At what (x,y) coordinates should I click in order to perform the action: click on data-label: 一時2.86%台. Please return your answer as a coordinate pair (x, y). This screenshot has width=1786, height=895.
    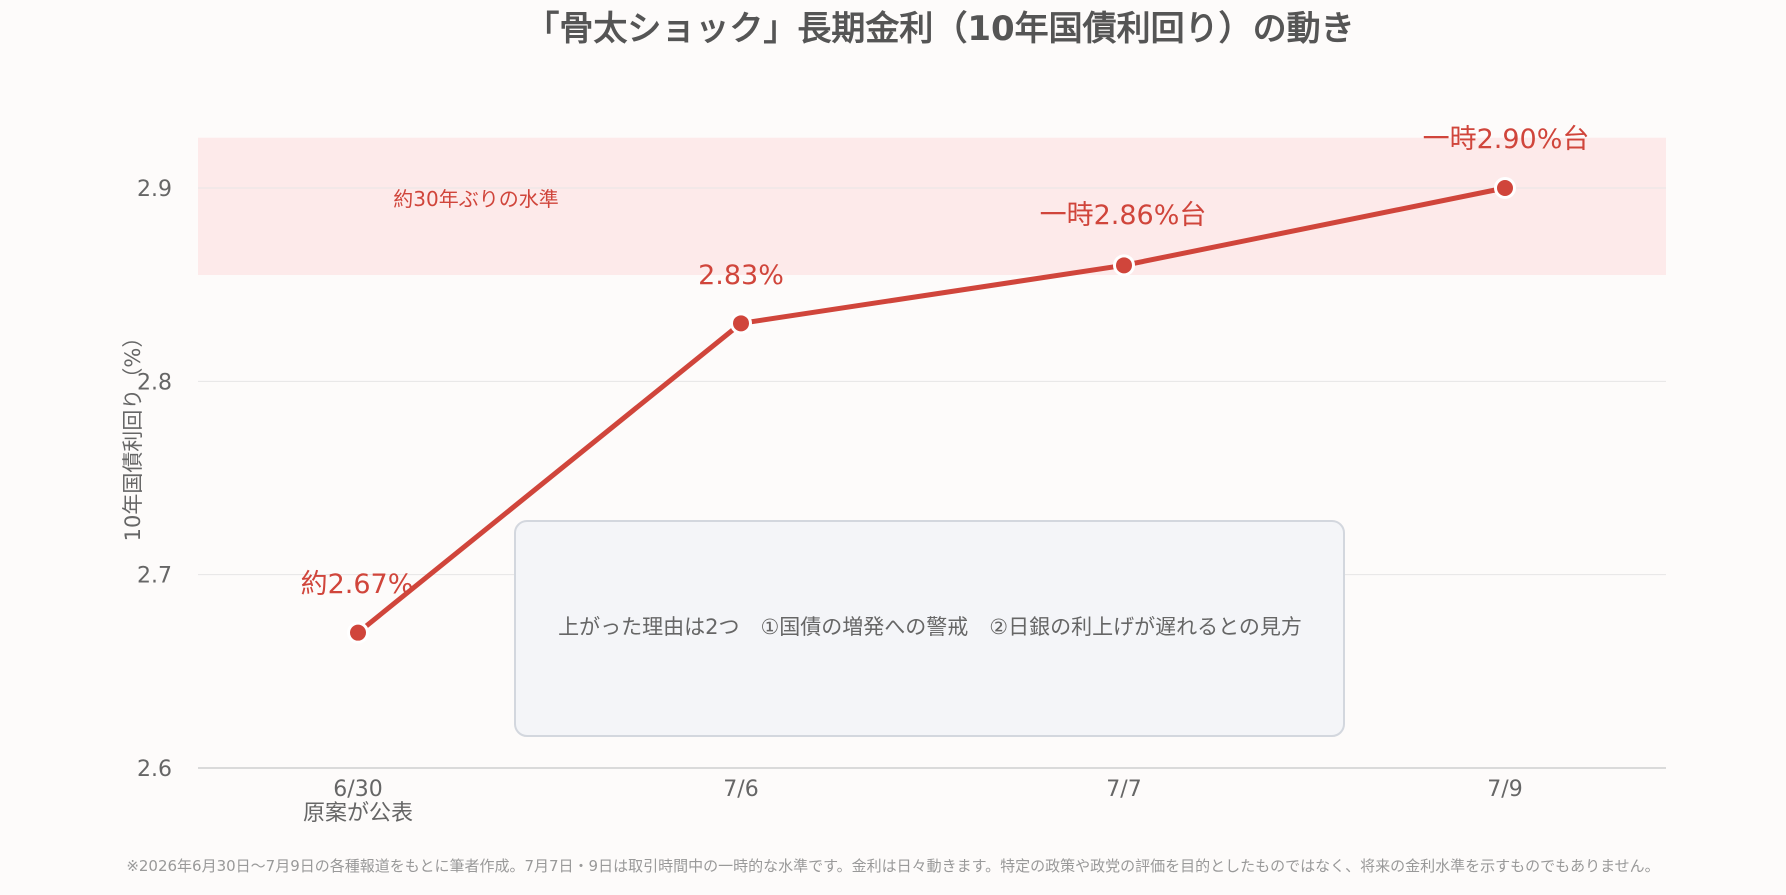
    Looking at the image, I should click on (1123, 215).